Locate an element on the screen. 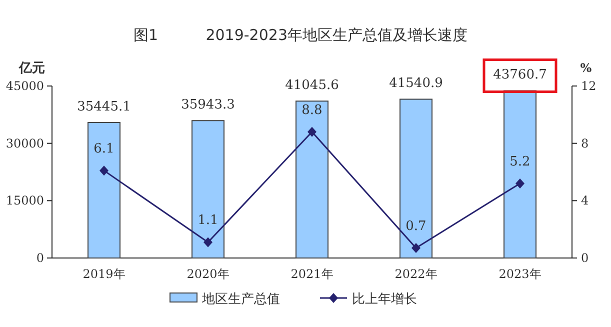 The image size is (611, 327). data-label: 35445.1 is located at coordinates (104, 107).